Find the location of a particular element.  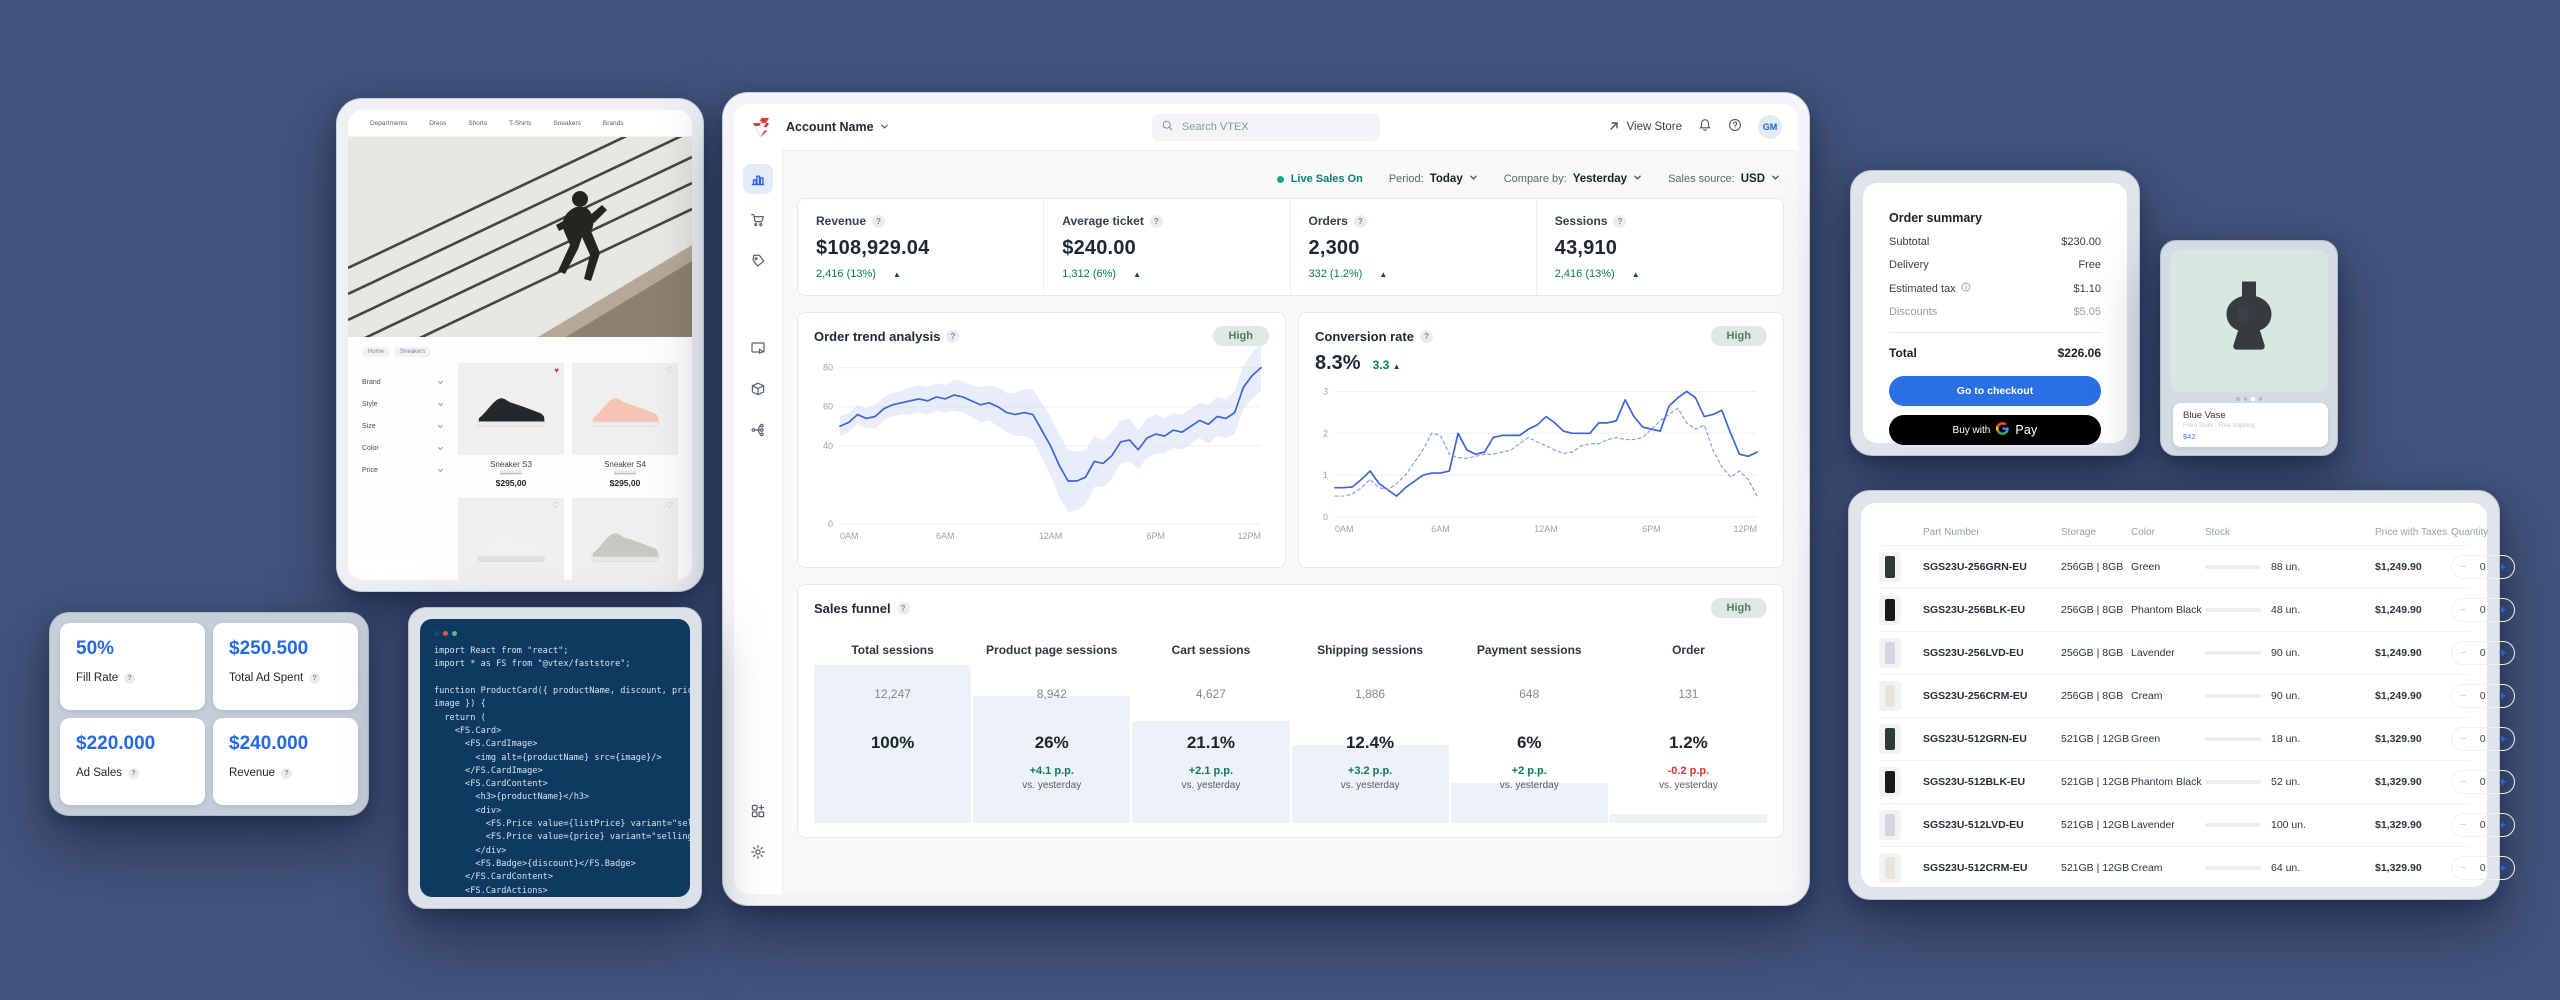

price-cell: $1,249.90 is located at coordinates (2398, 696).